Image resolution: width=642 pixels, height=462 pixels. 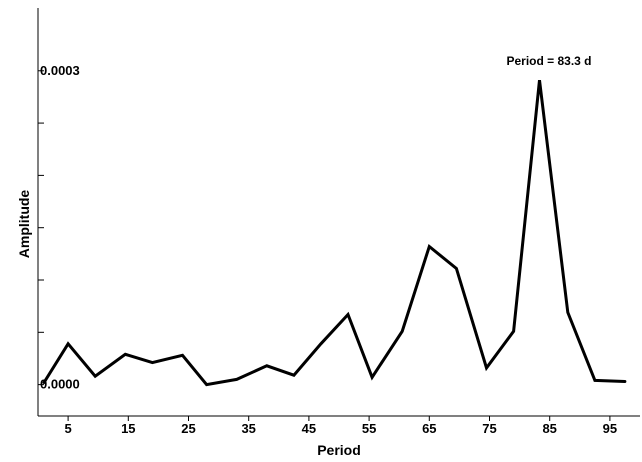 I want to click on x-tick-label: 55, so click(x=369, y=428).